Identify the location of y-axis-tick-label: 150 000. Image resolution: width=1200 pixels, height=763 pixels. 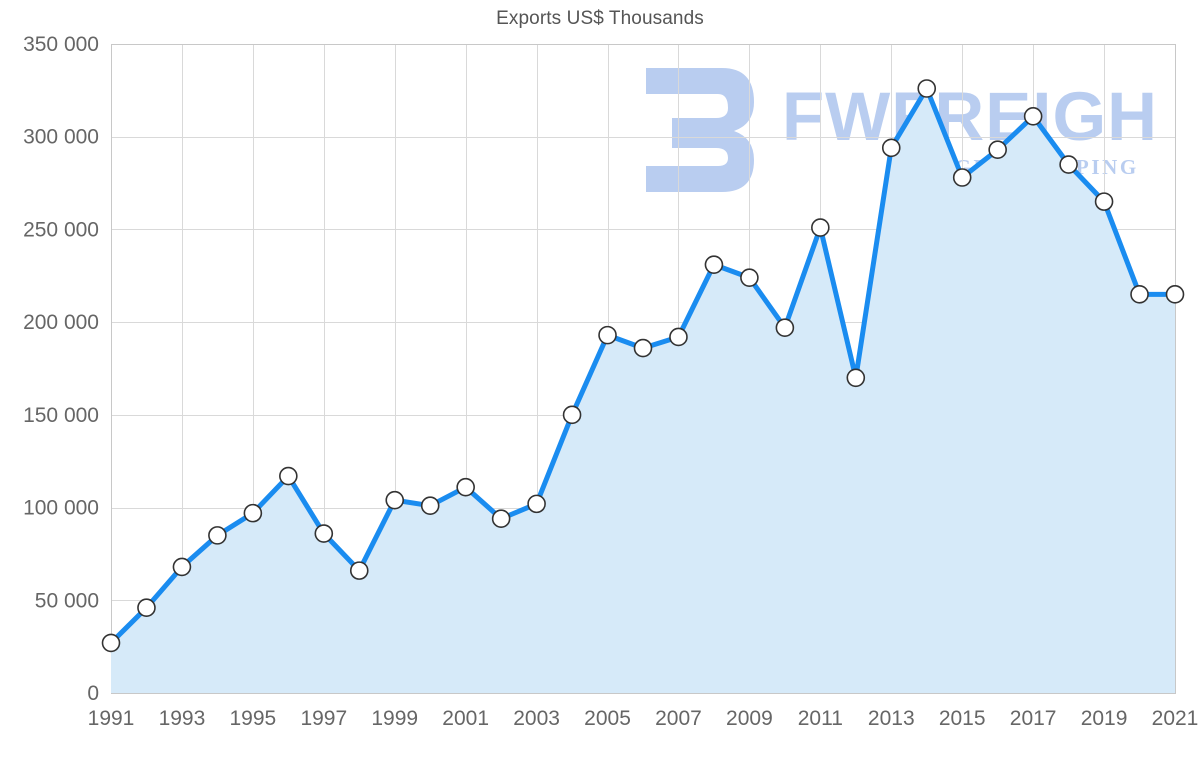
(61, 415).